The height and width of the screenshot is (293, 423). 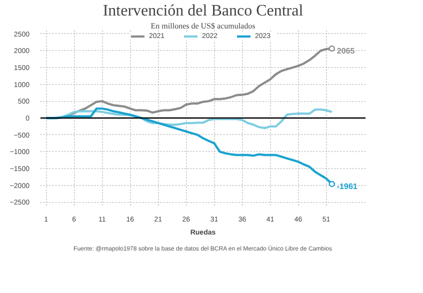 What do you see at coordinates (203, 26) in the screenshot?
I see `chart-subtitle: En millones de US$ acumulados` at bounding box center [203, 26].